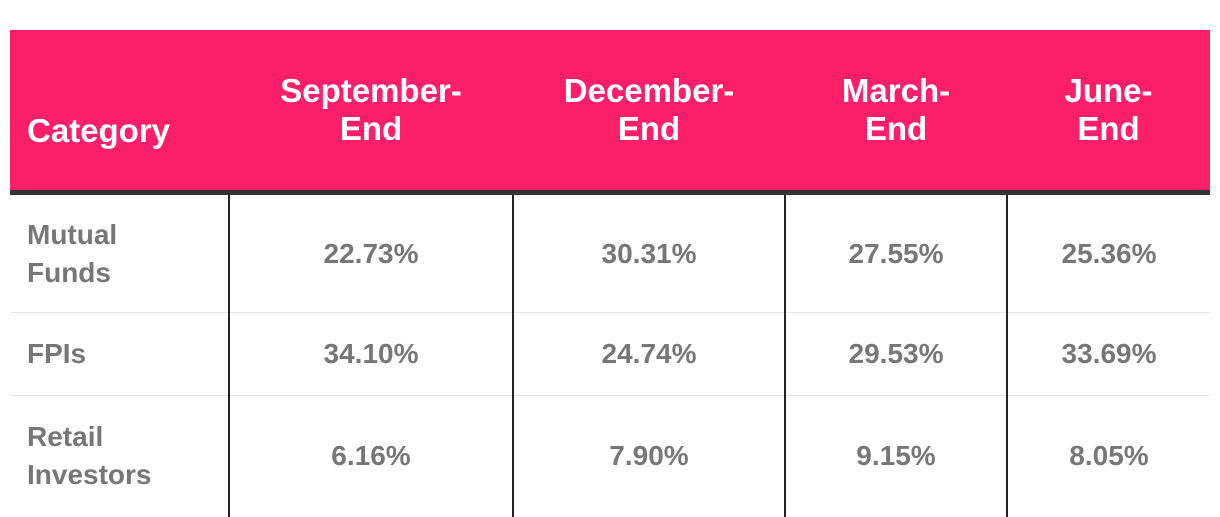  Describe the element at coordinates (895, 252) in the screenshot. I see `value-cell: 27.55%` at that location.